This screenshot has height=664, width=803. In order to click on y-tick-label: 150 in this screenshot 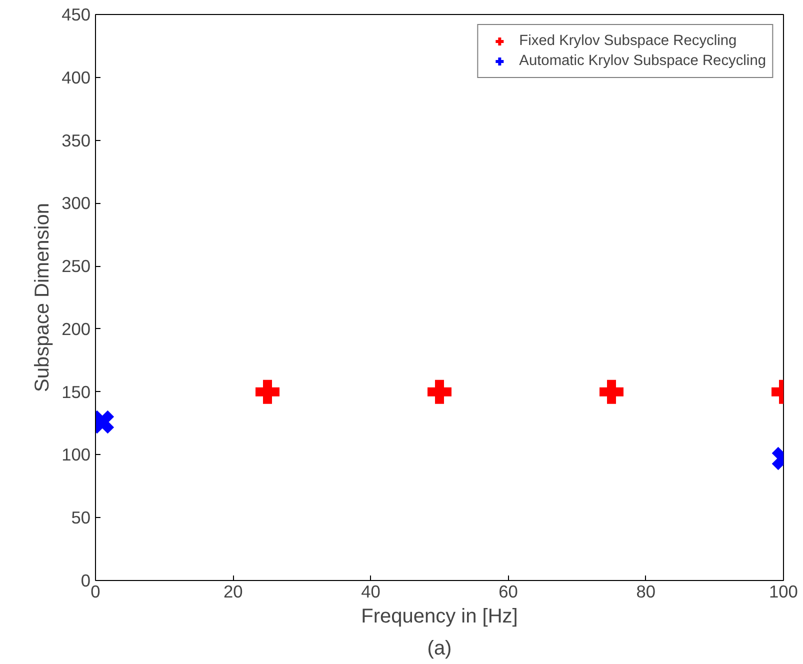, I will do `click(76, 392)`.